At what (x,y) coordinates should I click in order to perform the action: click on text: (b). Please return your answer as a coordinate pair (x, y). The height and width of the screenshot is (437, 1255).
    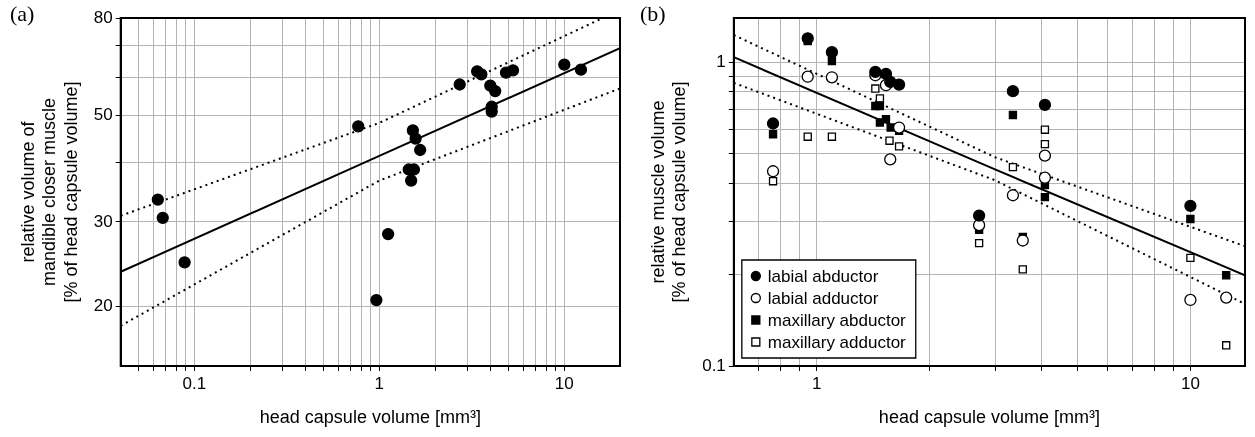
    Looking at the image, I should click on (653, 13).